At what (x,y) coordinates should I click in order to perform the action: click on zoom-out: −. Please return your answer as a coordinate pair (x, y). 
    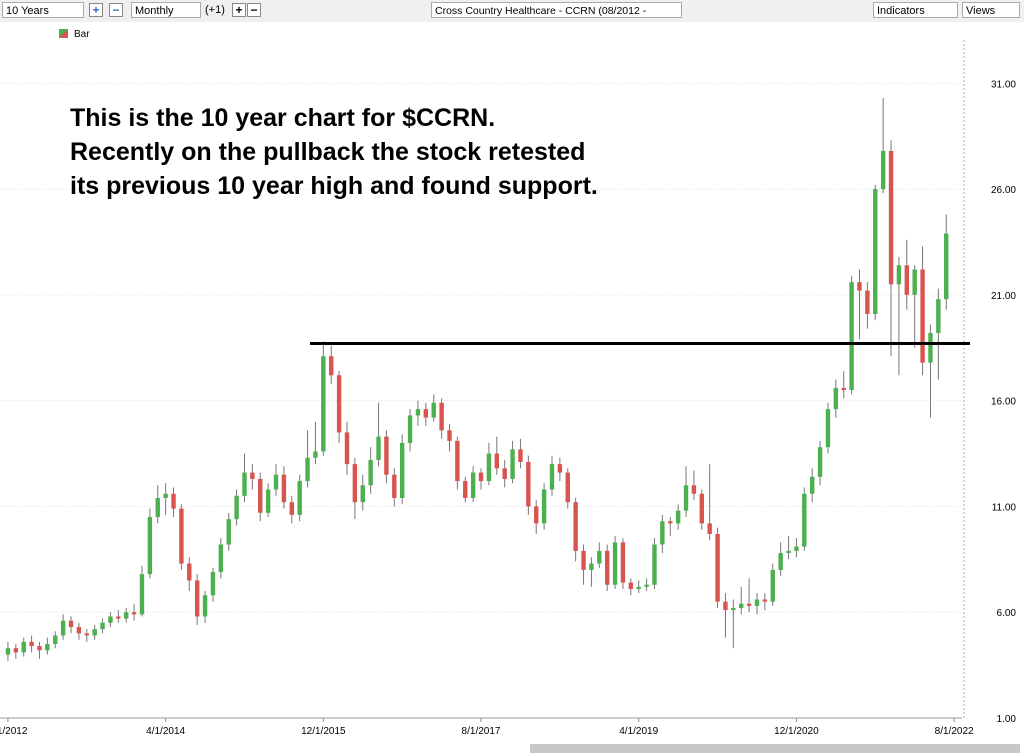
    Looking at the image, I should click on (116, 10).